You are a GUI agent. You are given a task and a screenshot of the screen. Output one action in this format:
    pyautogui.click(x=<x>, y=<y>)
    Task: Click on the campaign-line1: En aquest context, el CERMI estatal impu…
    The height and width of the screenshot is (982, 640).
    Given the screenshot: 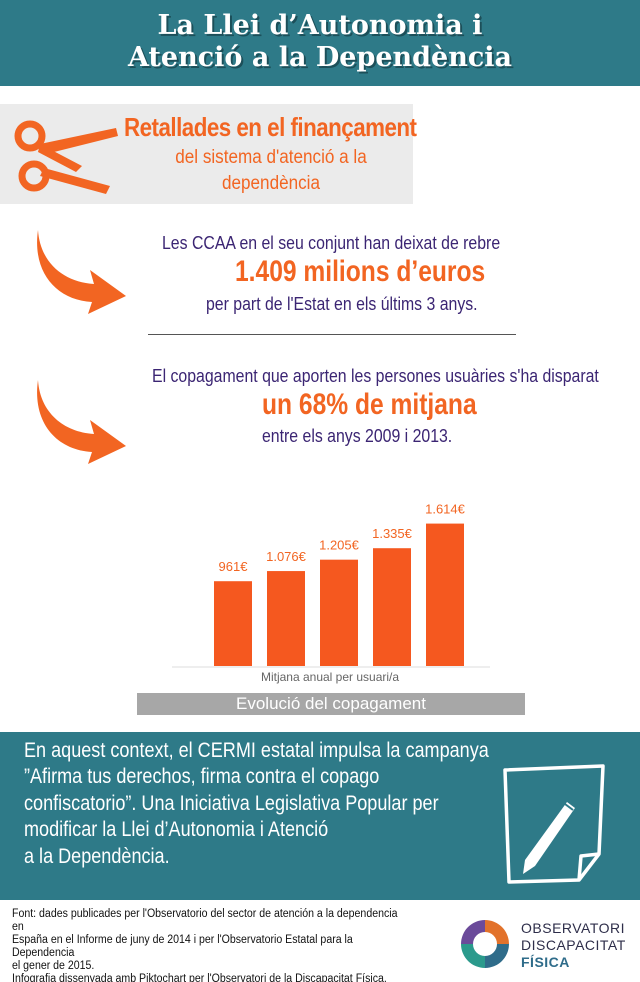 What is the action you would take?
    pyautogui.click(x=256, y=750)
    